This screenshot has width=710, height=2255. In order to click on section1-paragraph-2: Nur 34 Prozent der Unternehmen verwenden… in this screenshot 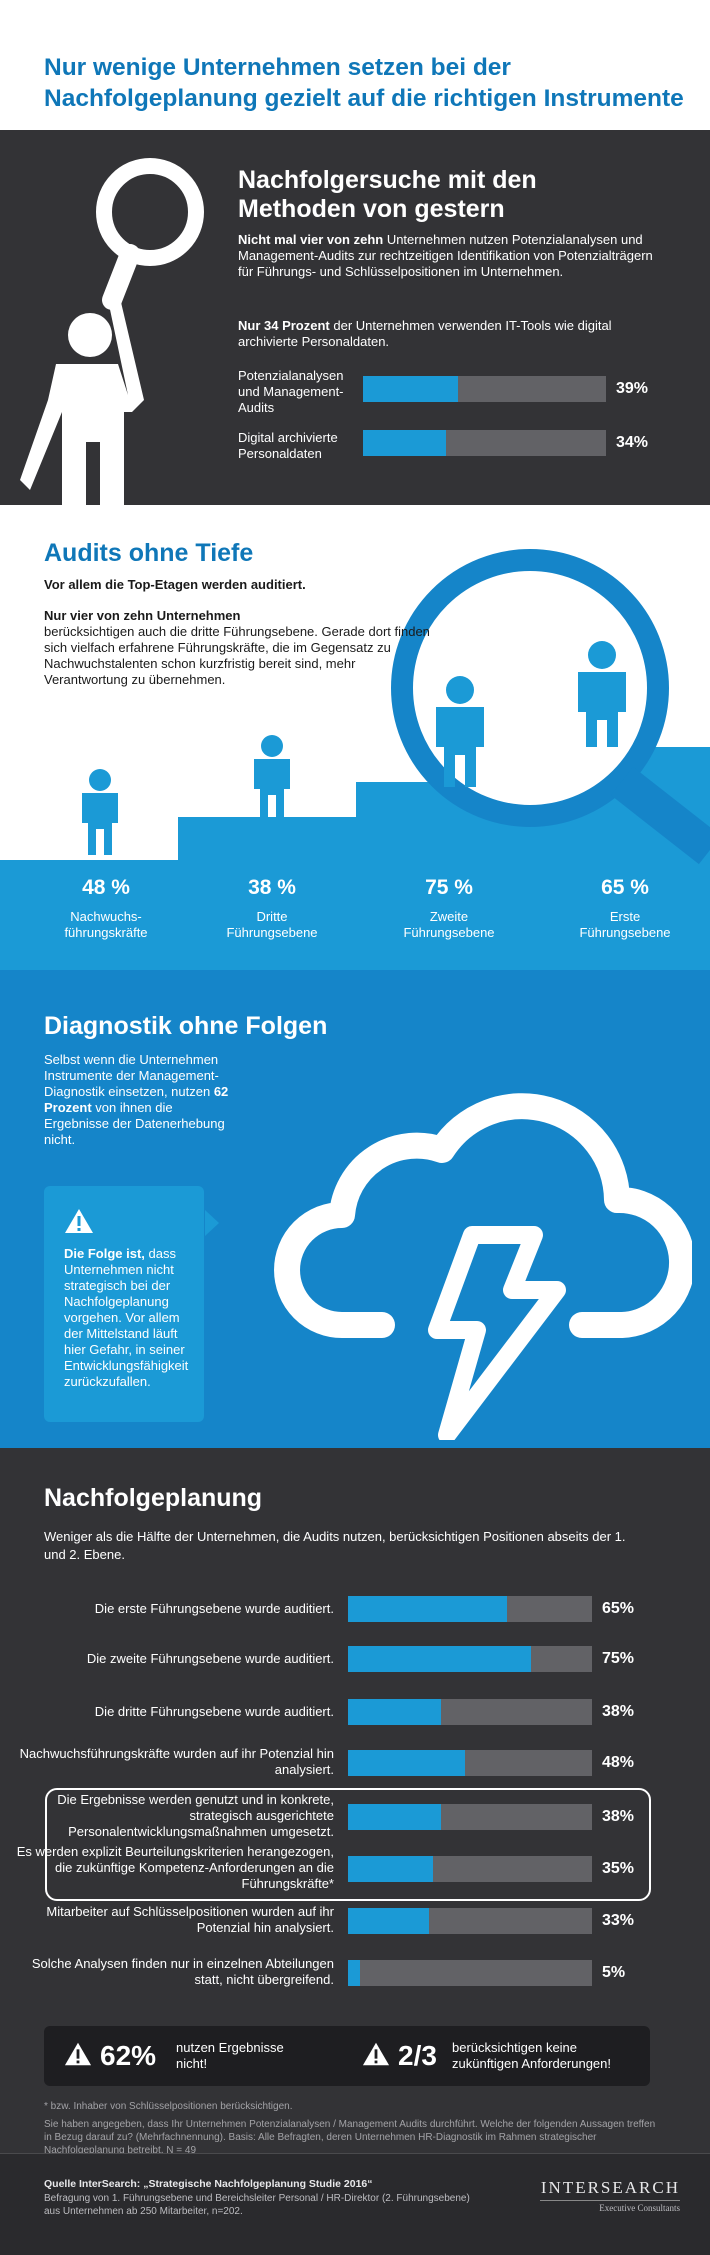, I will do `click(425, 333)`.